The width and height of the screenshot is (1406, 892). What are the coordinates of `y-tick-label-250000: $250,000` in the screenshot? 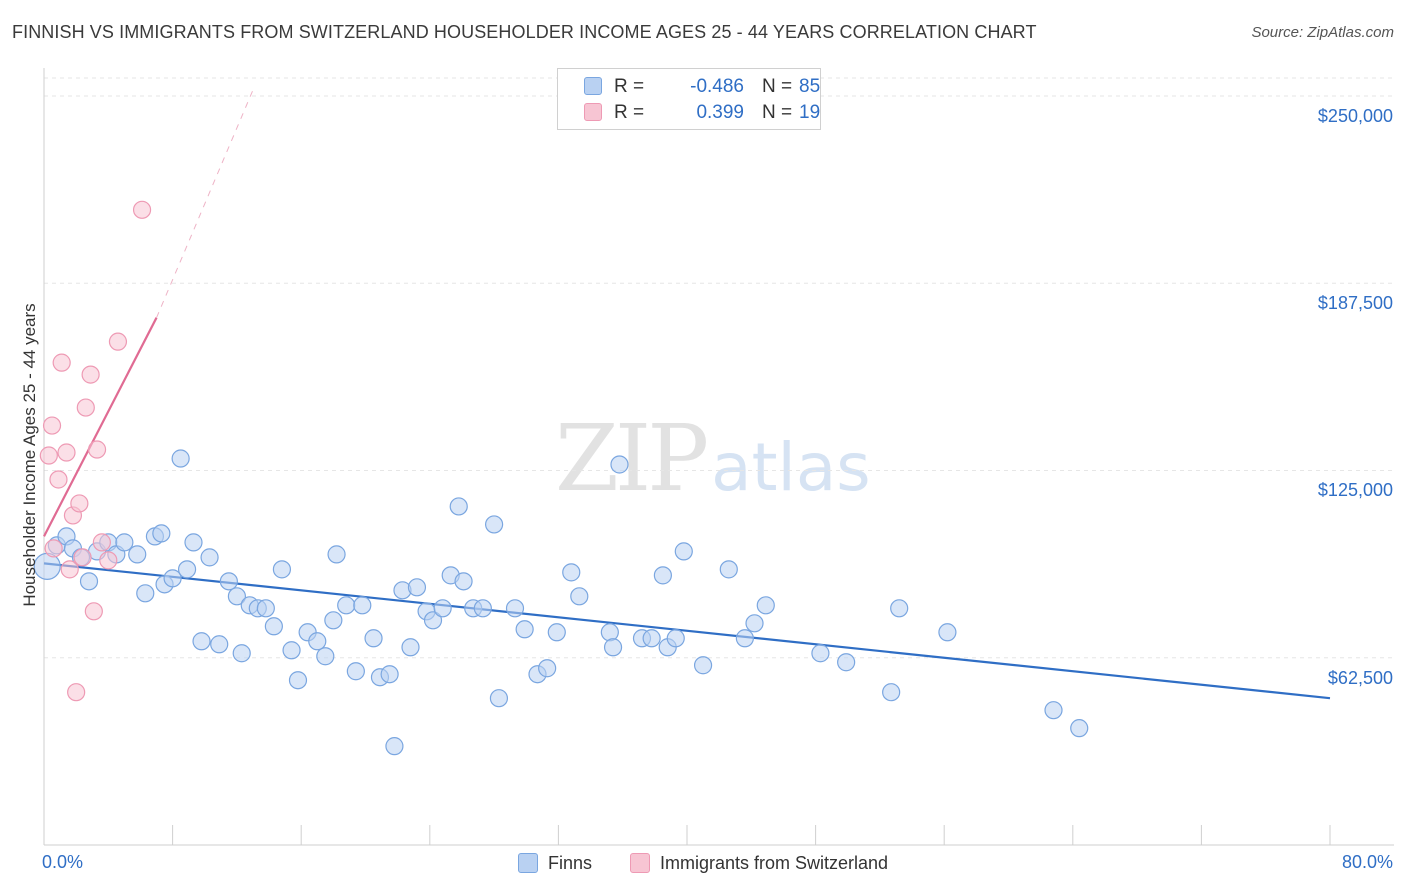 It's located at (1355, 115).